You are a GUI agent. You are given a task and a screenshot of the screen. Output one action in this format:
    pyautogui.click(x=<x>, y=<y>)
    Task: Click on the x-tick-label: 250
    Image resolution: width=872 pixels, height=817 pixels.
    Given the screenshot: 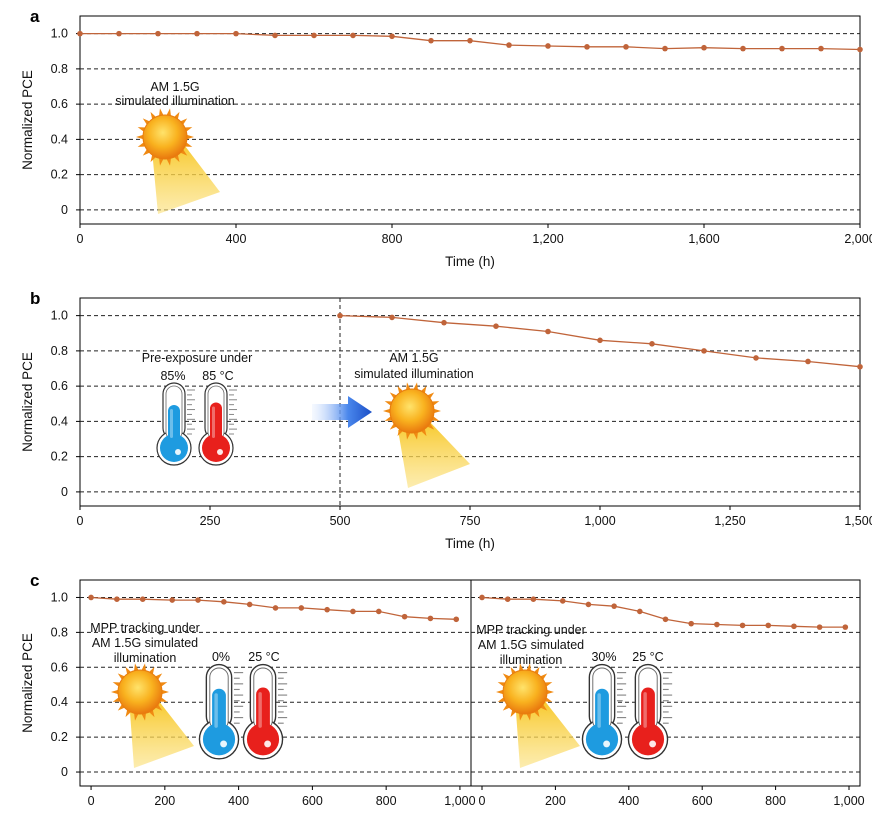 What is the action you would take?
    pyautogui.click(x=210, y=521)
    